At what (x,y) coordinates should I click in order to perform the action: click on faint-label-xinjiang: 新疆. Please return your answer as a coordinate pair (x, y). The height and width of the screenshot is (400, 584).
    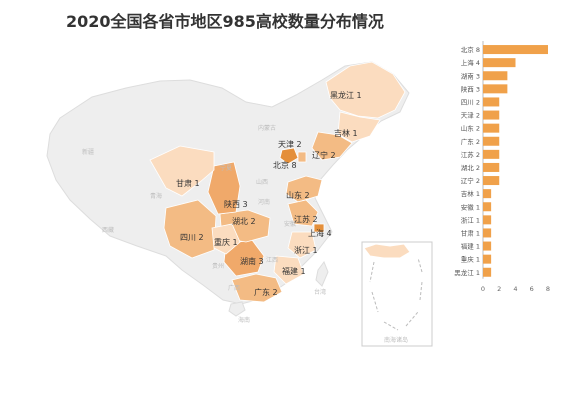
    Looking at the image, I should click on (88, 152).